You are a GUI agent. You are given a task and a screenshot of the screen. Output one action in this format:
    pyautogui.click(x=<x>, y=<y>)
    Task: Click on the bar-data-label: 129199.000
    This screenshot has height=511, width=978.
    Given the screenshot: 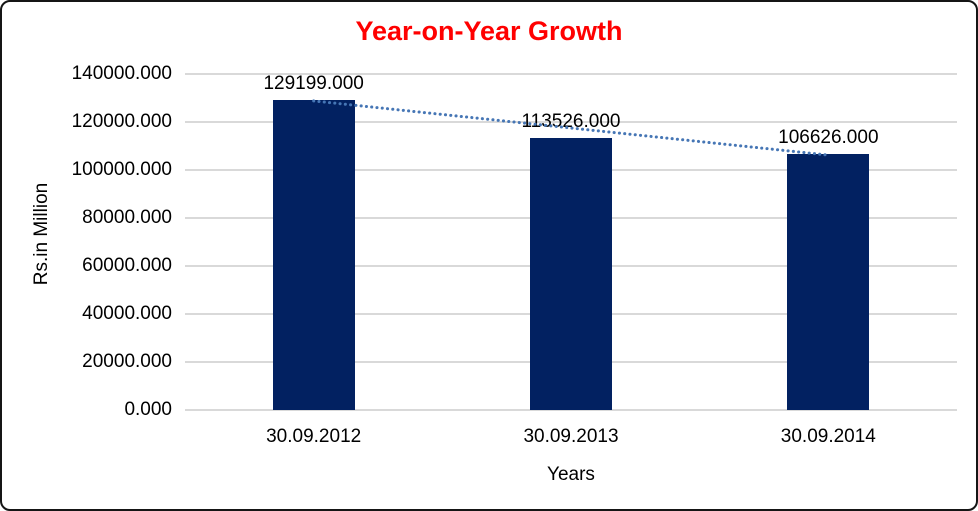 What is the action you would take?
    pyautogui.click(x=313, y=83)
    